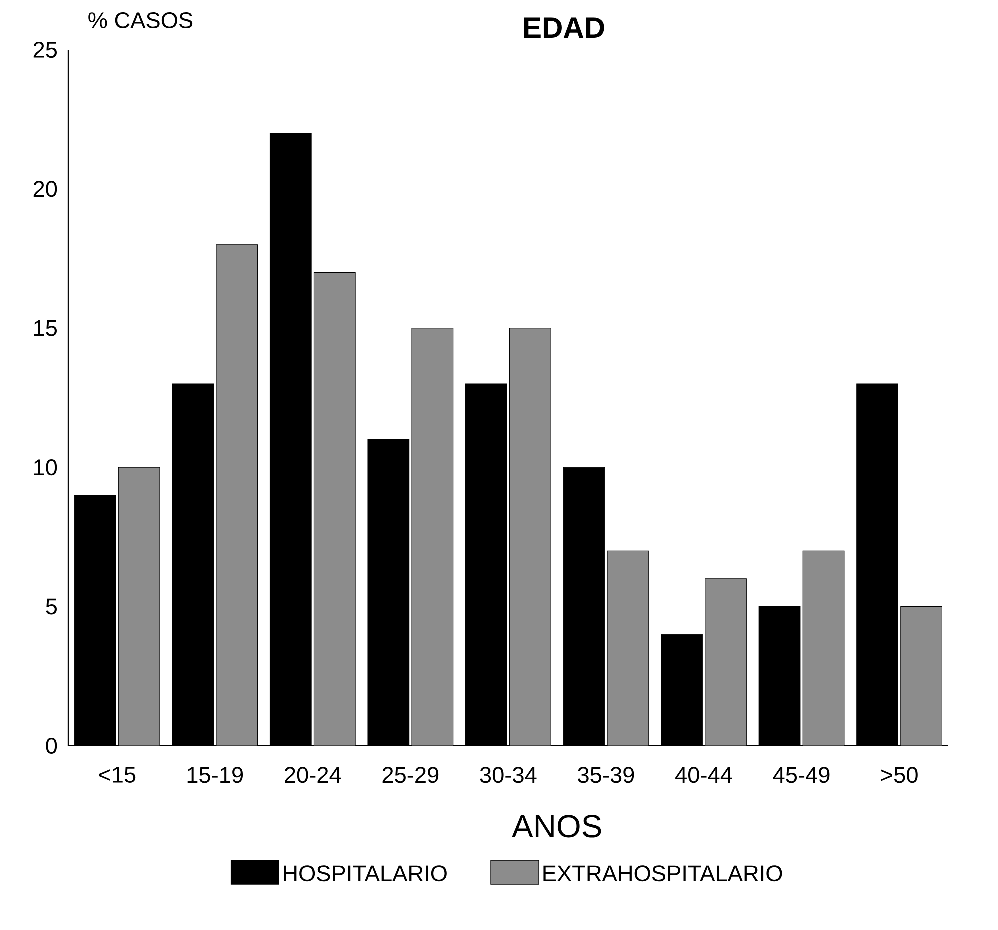  What do you see at coordinates (564, 28) in the screenshot?
I see `chart-title: EDAD` at bounding box center [564, 28].